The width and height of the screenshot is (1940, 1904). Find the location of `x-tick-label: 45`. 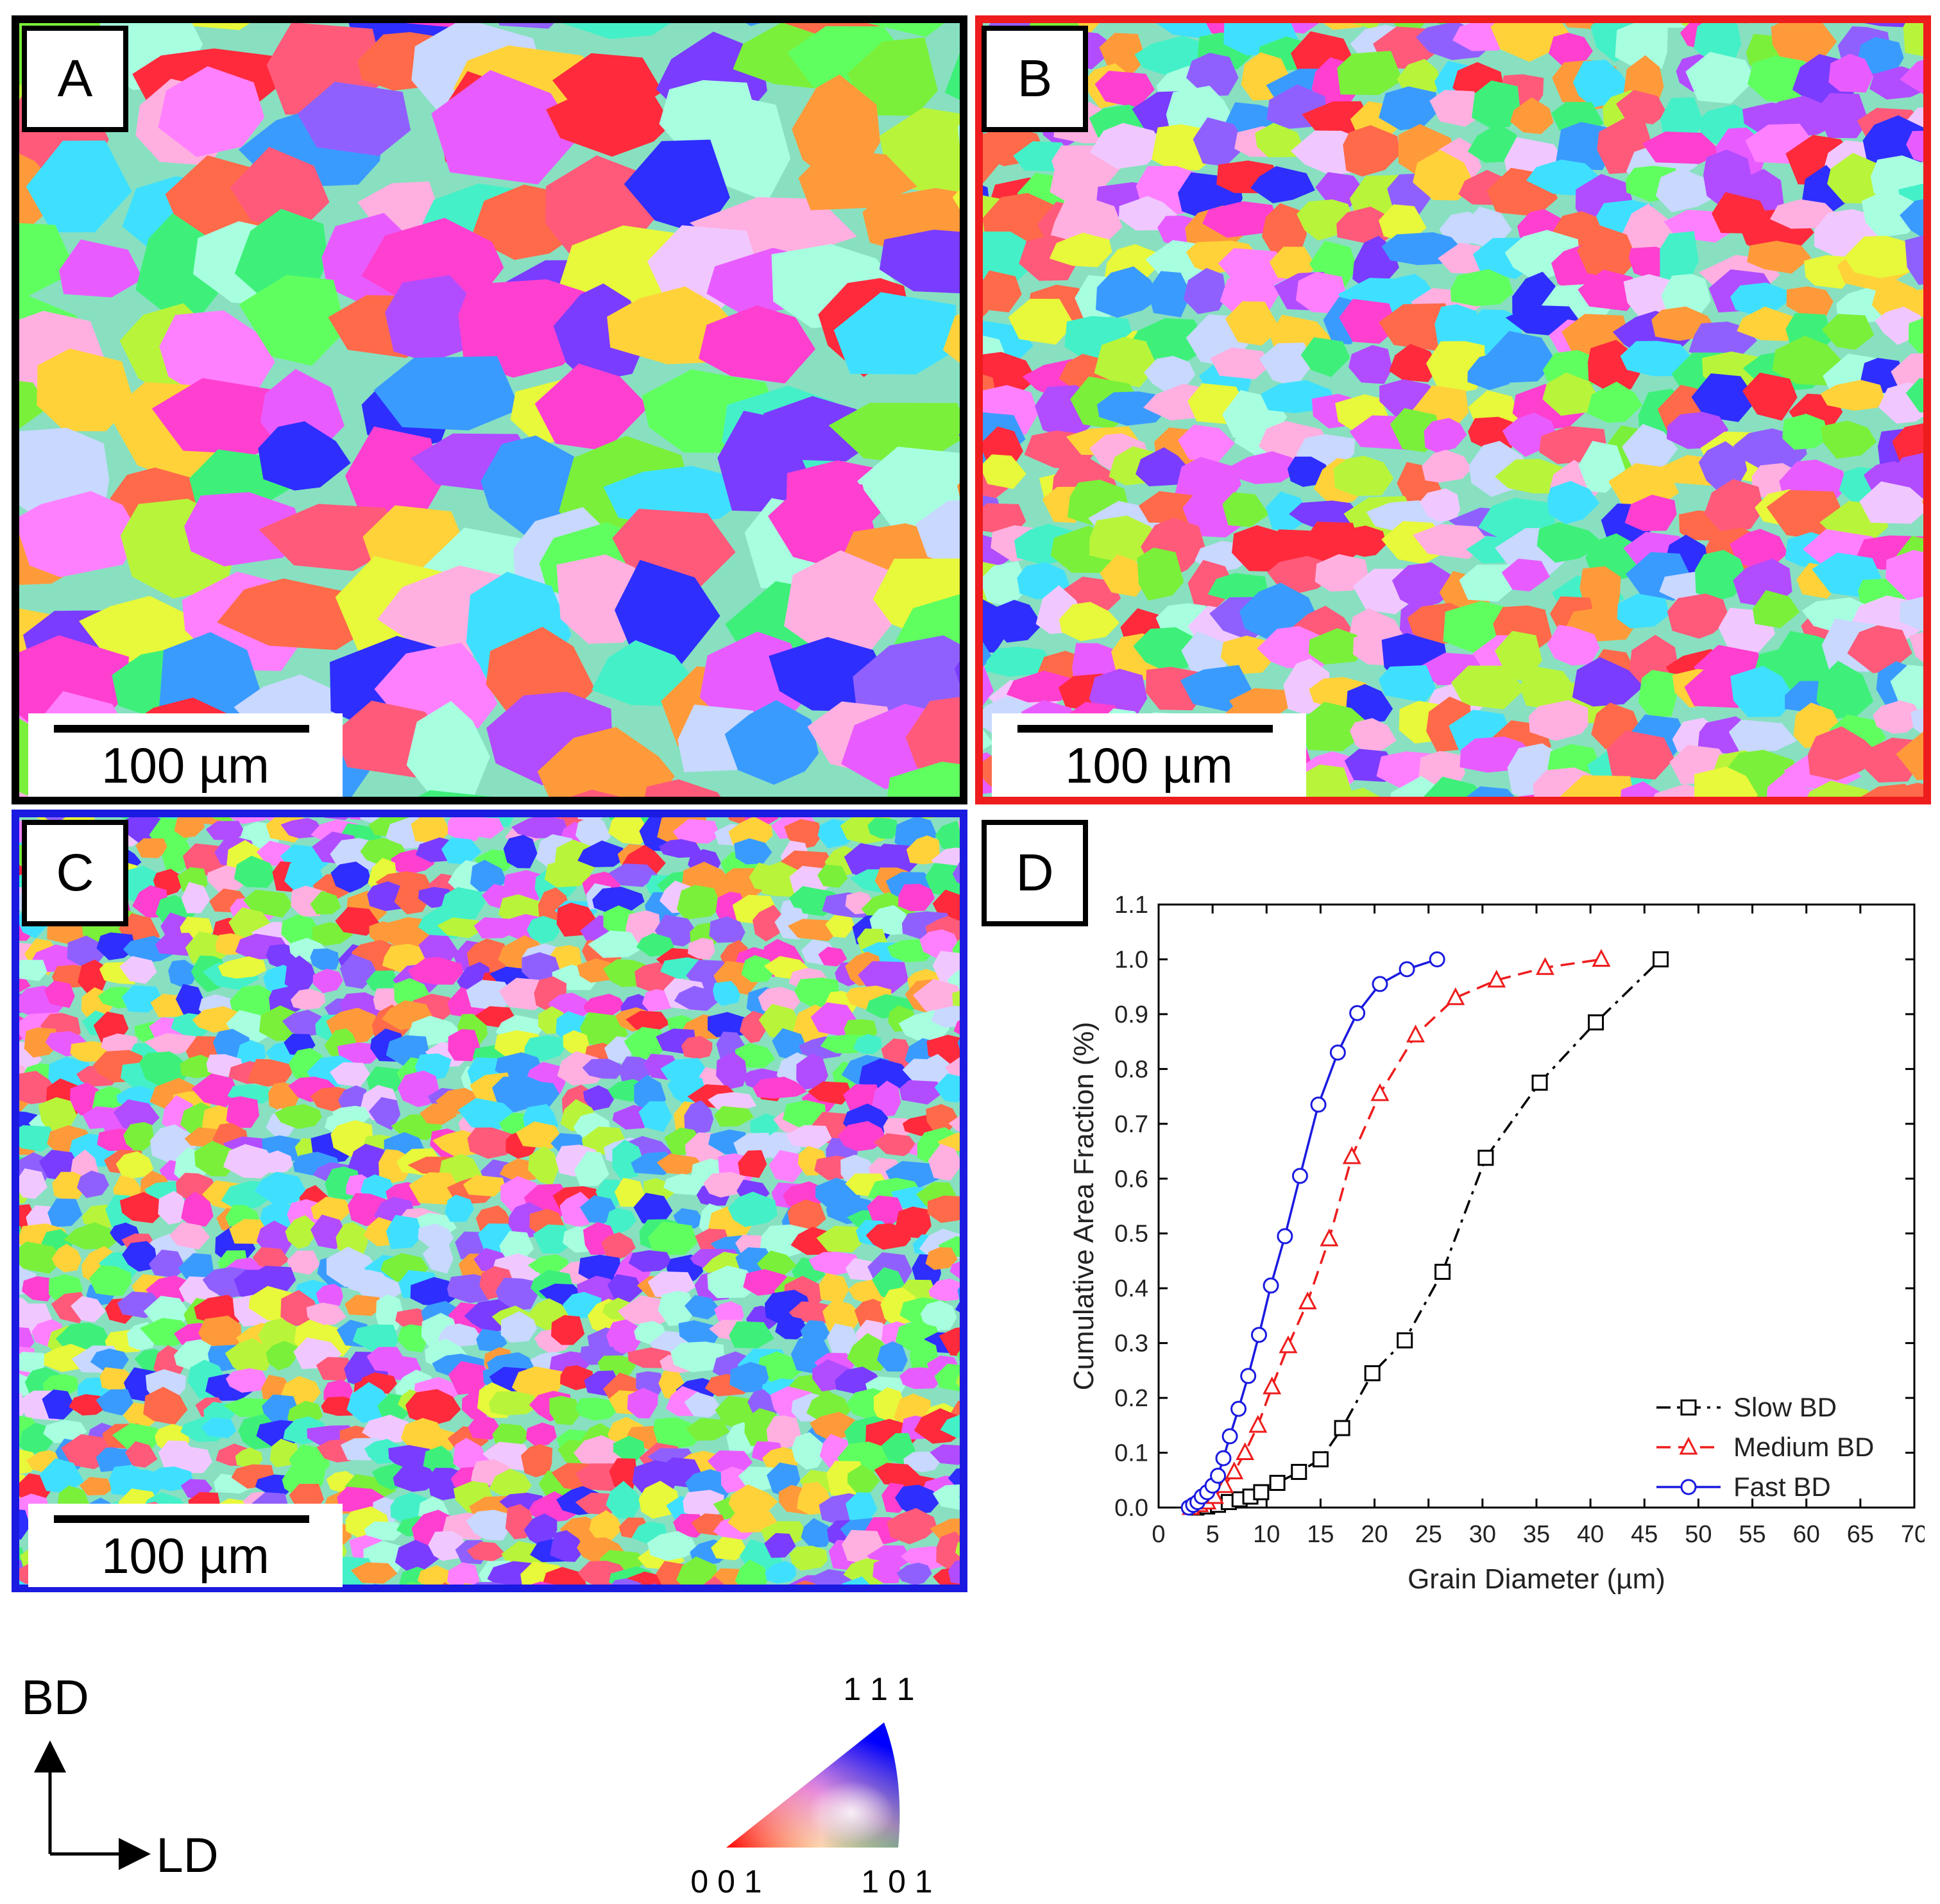

x-tick-label: 45 is located at coordinates (1644, 1534).